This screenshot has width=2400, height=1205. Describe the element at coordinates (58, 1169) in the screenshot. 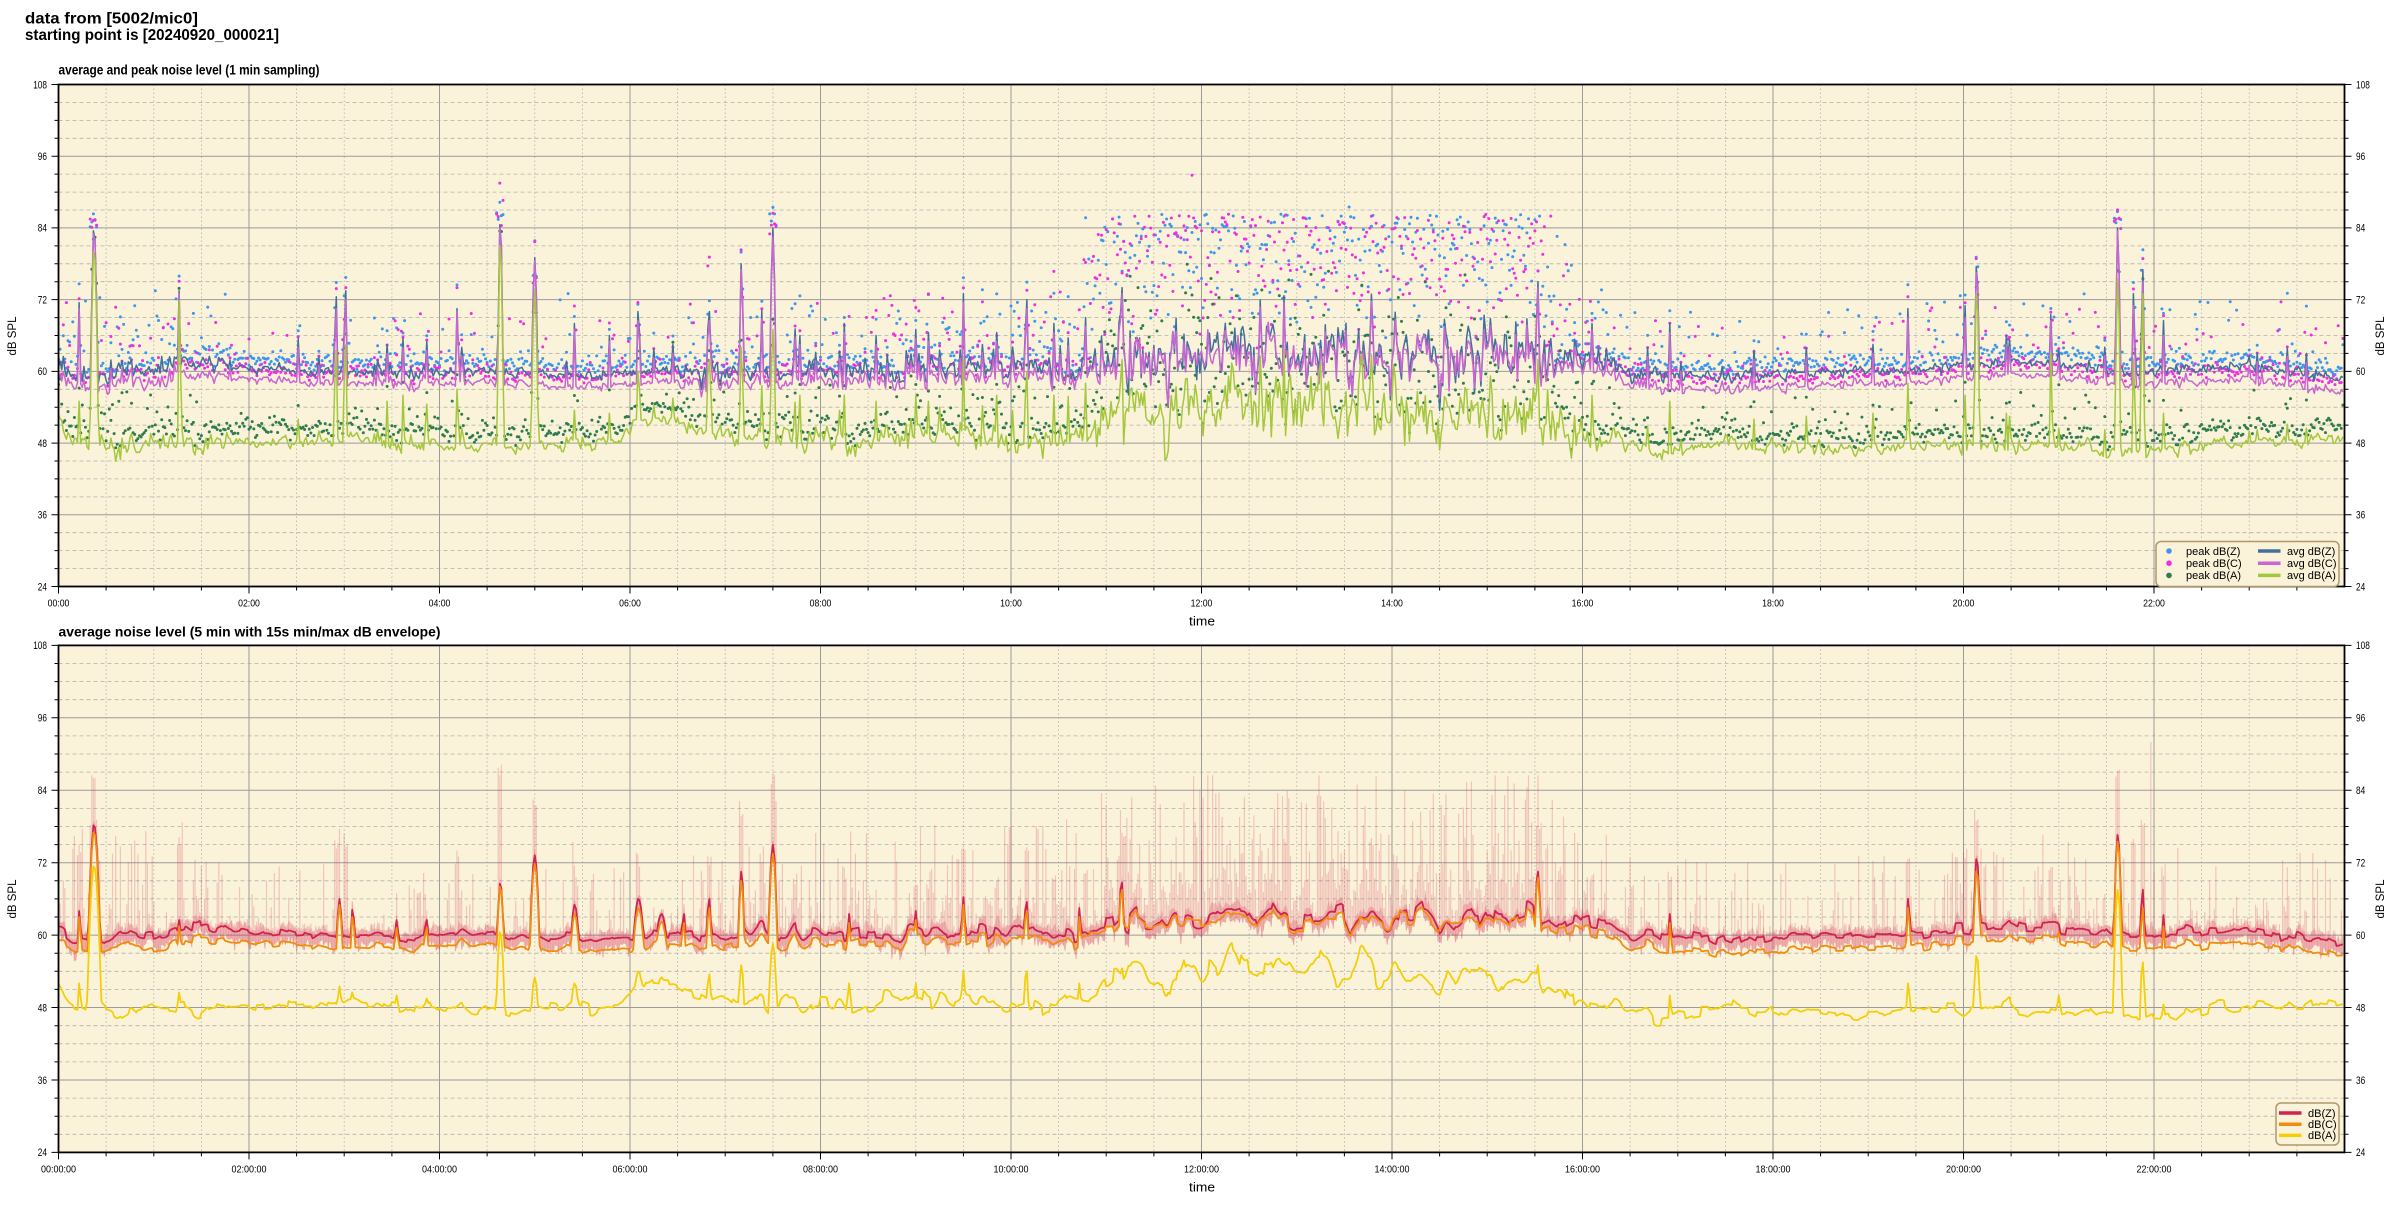

I see `svg-text: 00:00:00` at that location.